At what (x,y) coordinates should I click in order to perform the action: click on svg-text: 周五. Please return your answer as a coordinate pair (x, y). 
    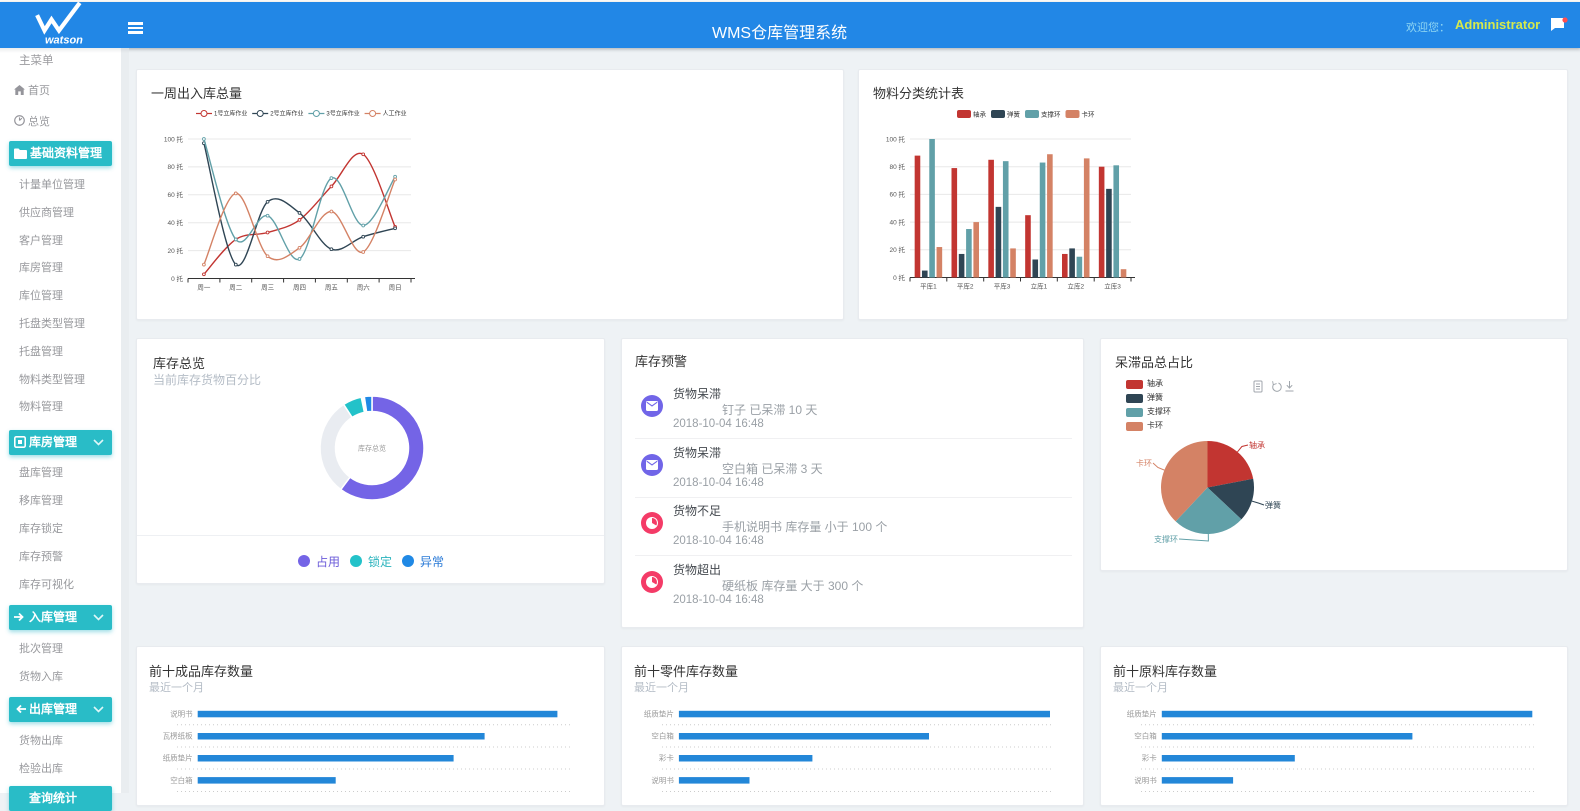
    Looking at the image, I should click on (332, 288).